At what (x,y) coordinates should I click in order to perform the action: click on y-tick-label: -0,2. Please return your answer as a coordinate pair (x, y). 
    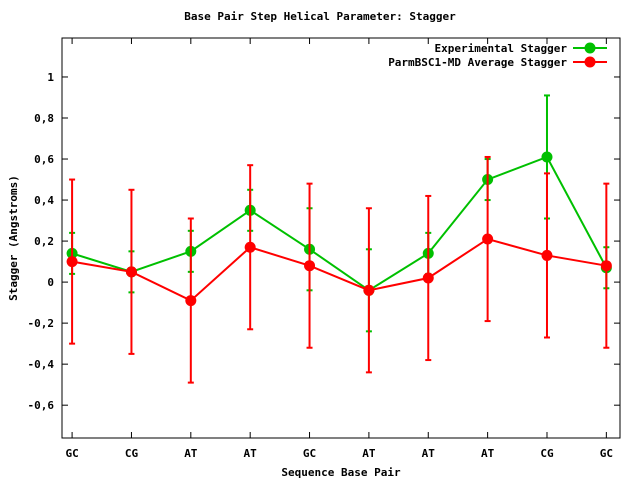
    Looking at the image, I should click on (41, 323).